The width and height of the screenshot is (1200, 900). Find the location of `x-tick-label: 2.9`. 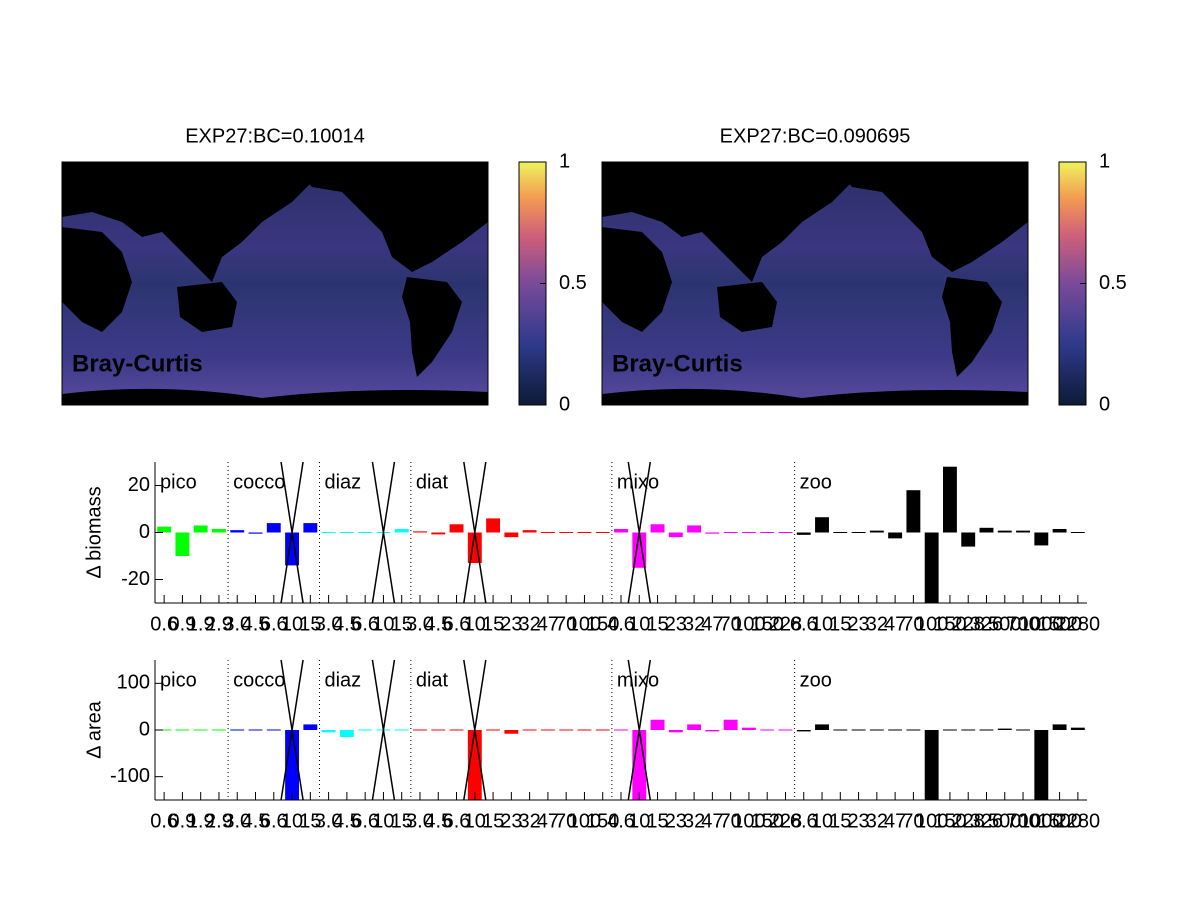

x-tick-label: 2.9 is located at coordinates (219, 624).